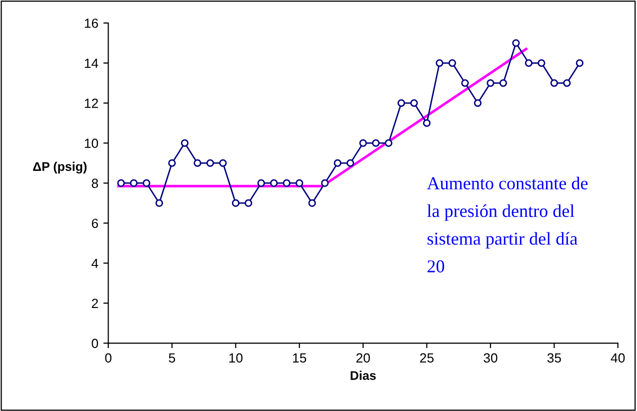 The height and width of the screenshot is (411, 637). What do you see at coordinates (363, 375) in the screenshot?
I see `x-axis-title: Dias` at bounding box center [363, 375].